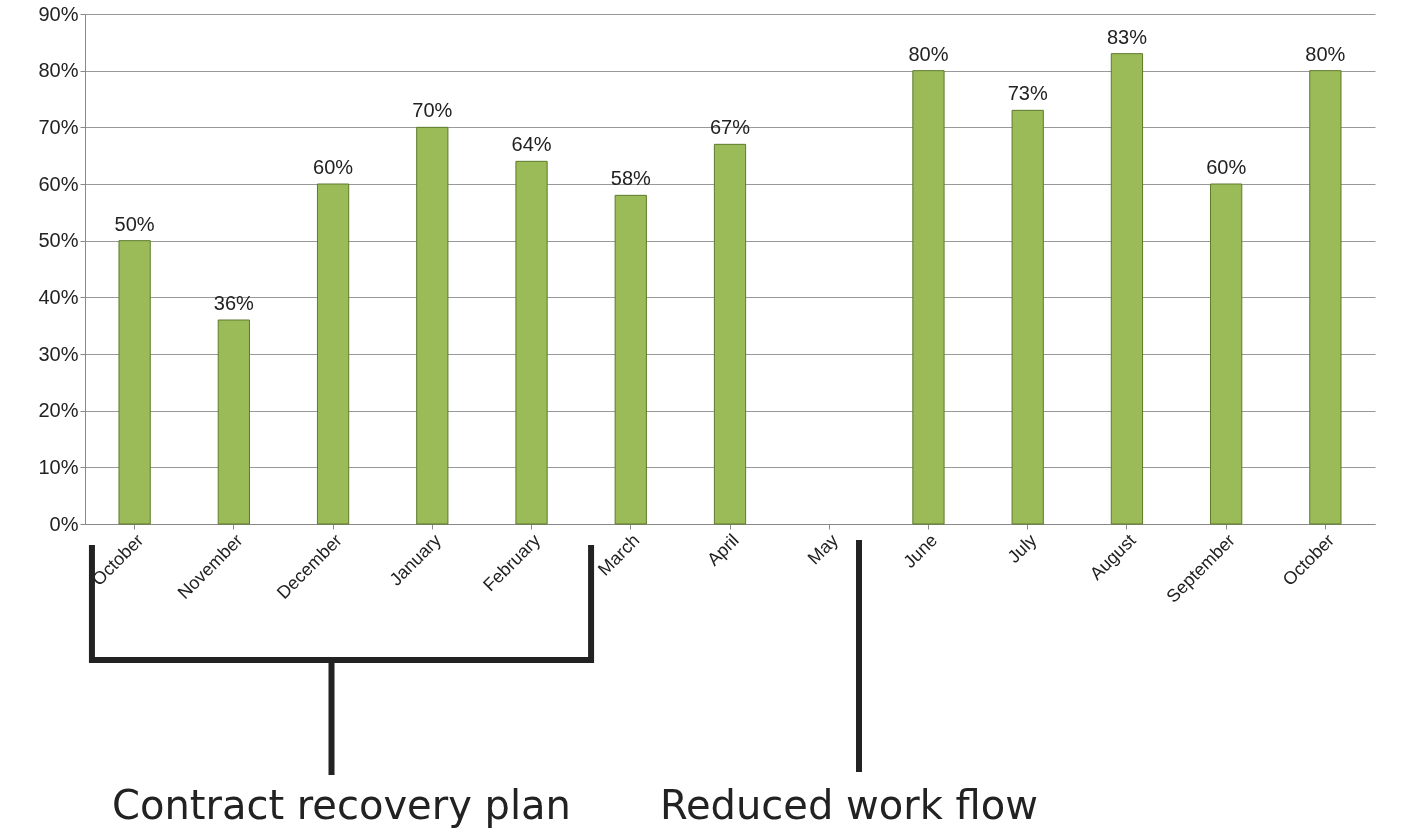  What do you see at coordinates (58, 126) in the screenshot?
I see `y-tick-label: 70%` at bounding box center [58, 126].